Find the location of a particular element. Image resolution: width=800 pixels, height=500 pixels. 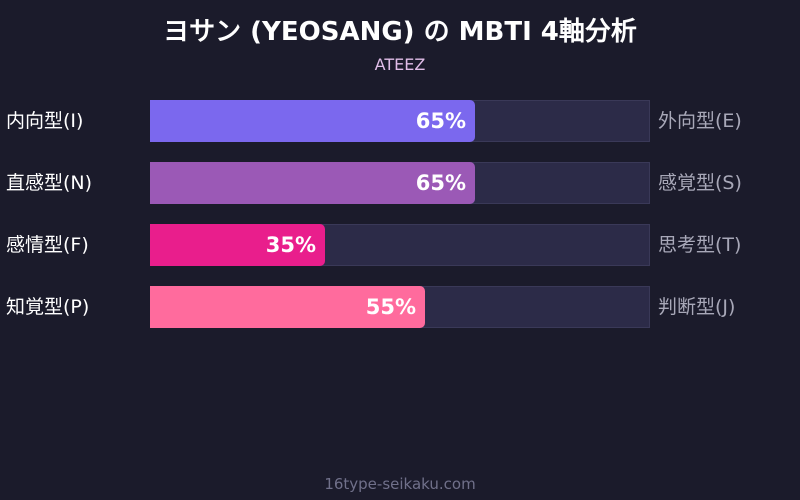

axis-left-label: 知覚型(P) is located at coordinates (48, 307).